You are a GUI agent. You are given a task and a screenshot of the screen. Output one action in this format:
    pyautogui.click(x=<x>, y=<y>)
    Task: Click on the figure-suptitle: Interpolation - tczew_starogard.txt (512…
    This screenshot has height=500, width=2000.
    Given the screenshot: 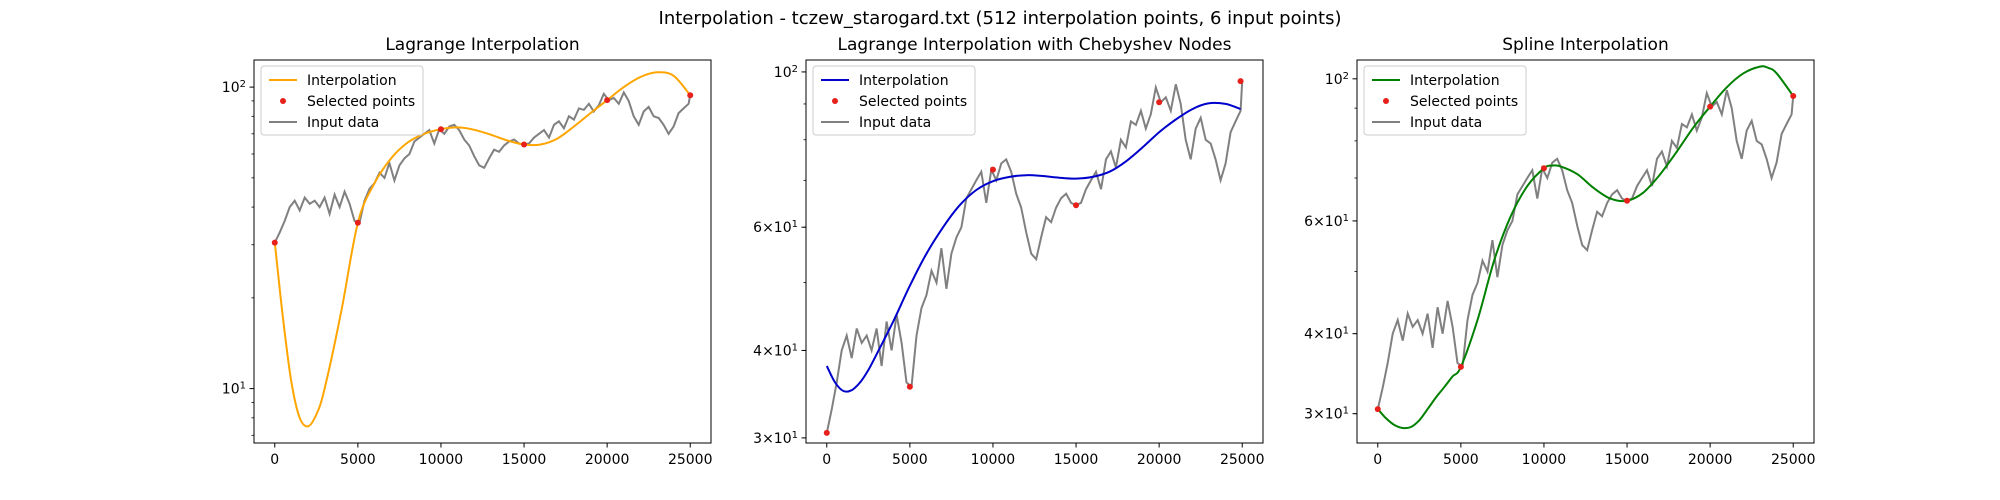 What is the action you would take?
    pyautogui.click(x=1000, y=18)
    